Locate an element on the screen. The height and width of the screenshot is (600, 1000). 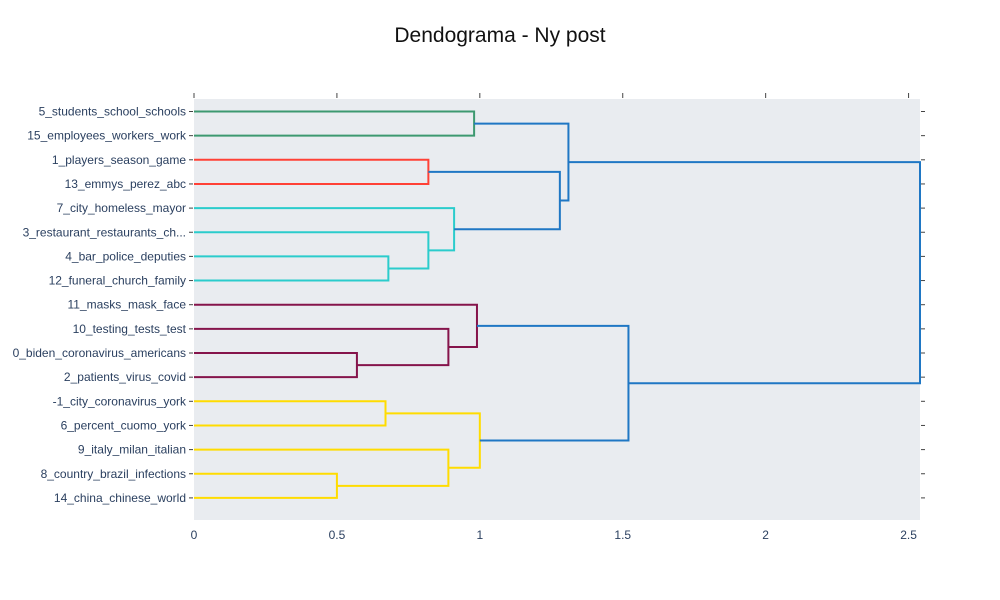
leaf-label: 5_students_school_schools is located at coordinates (112, 112).